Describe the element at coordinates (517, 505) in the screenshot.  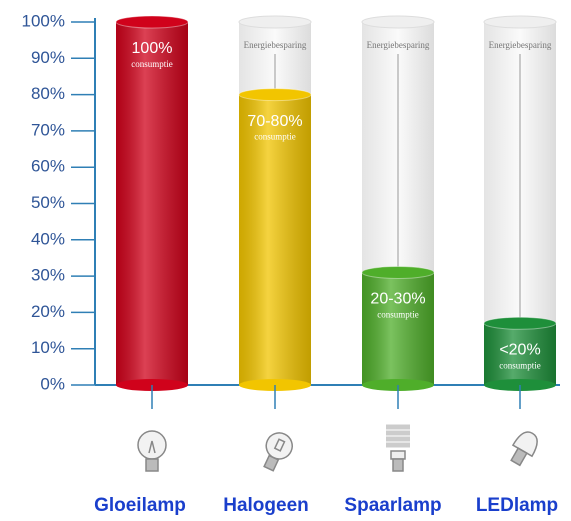
I see `x-tick-label: LEDlamp` at that location.